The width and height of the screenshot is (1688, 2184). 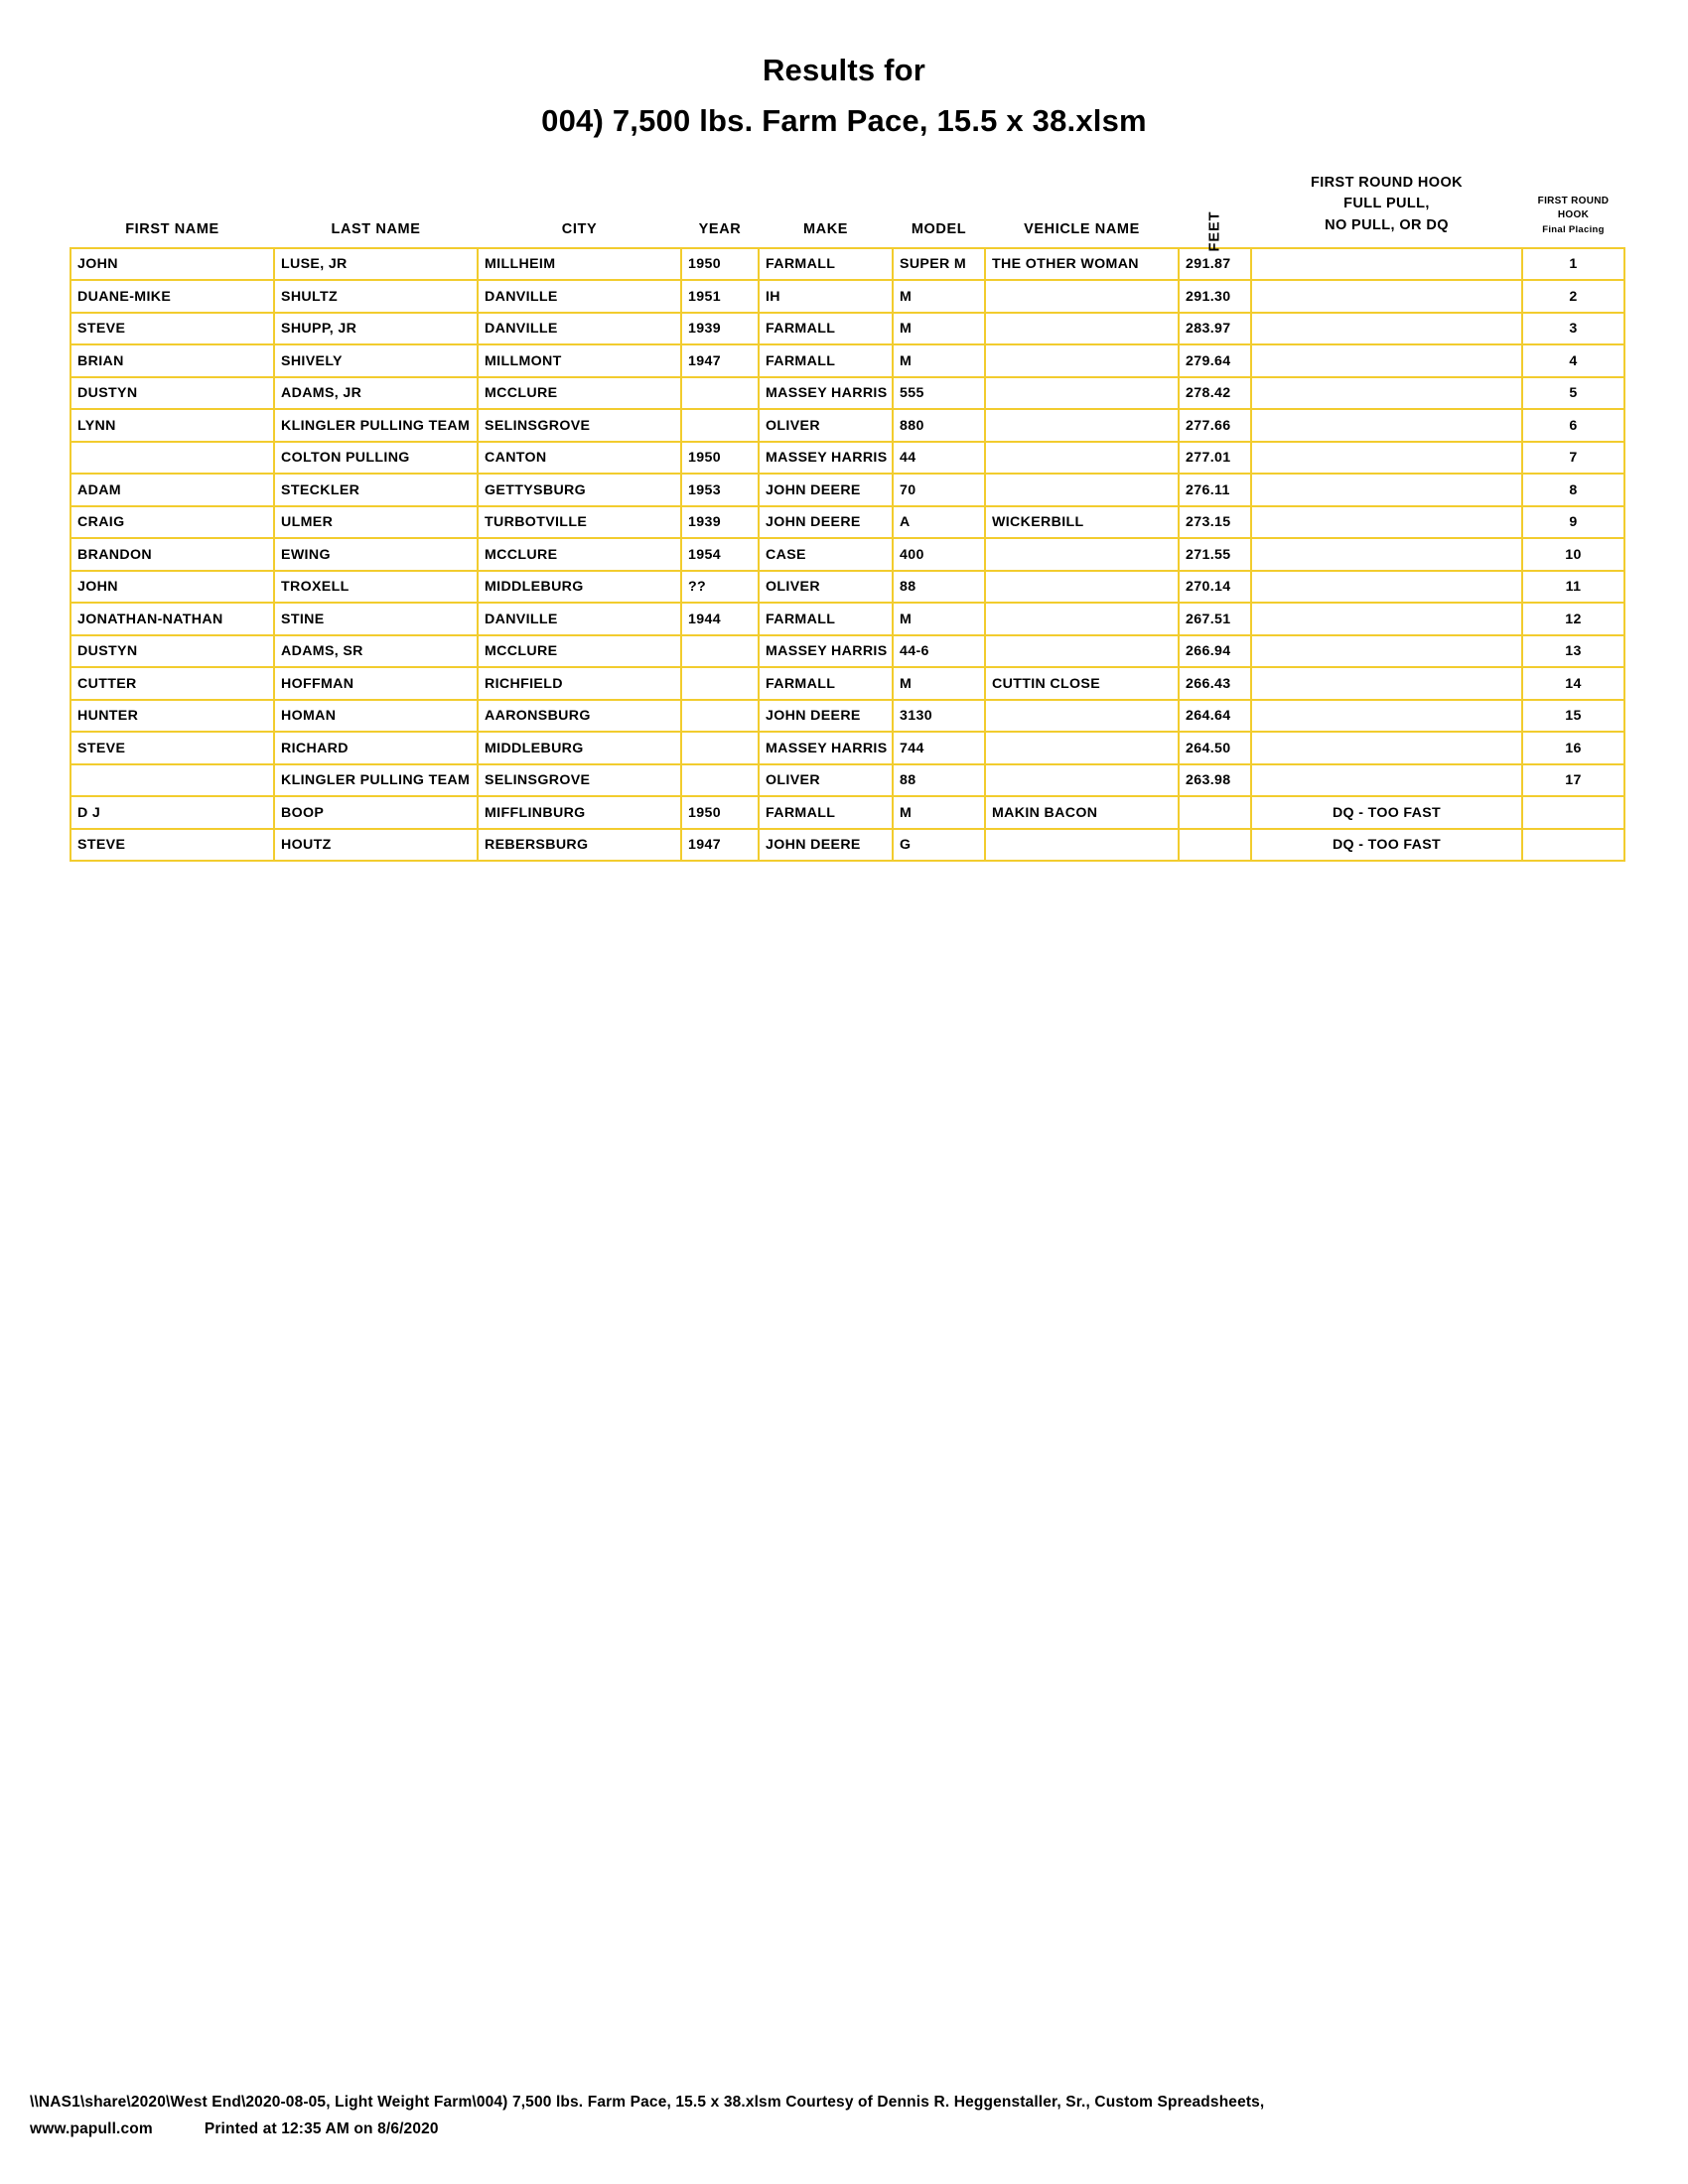 What do you see at coordinates (1082, 210) in the screenshot?
I see `column-header-vehicle-name: VEHICLE NAME` at bounding box center [1082, 210].